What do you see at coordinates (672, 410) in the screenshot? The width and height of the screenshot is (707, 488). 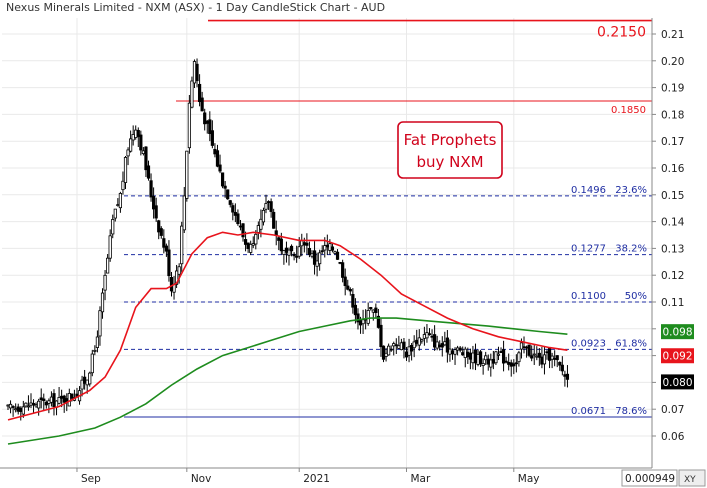 I see `y-tick-label: 0.07` at bounding box center [672, 410].